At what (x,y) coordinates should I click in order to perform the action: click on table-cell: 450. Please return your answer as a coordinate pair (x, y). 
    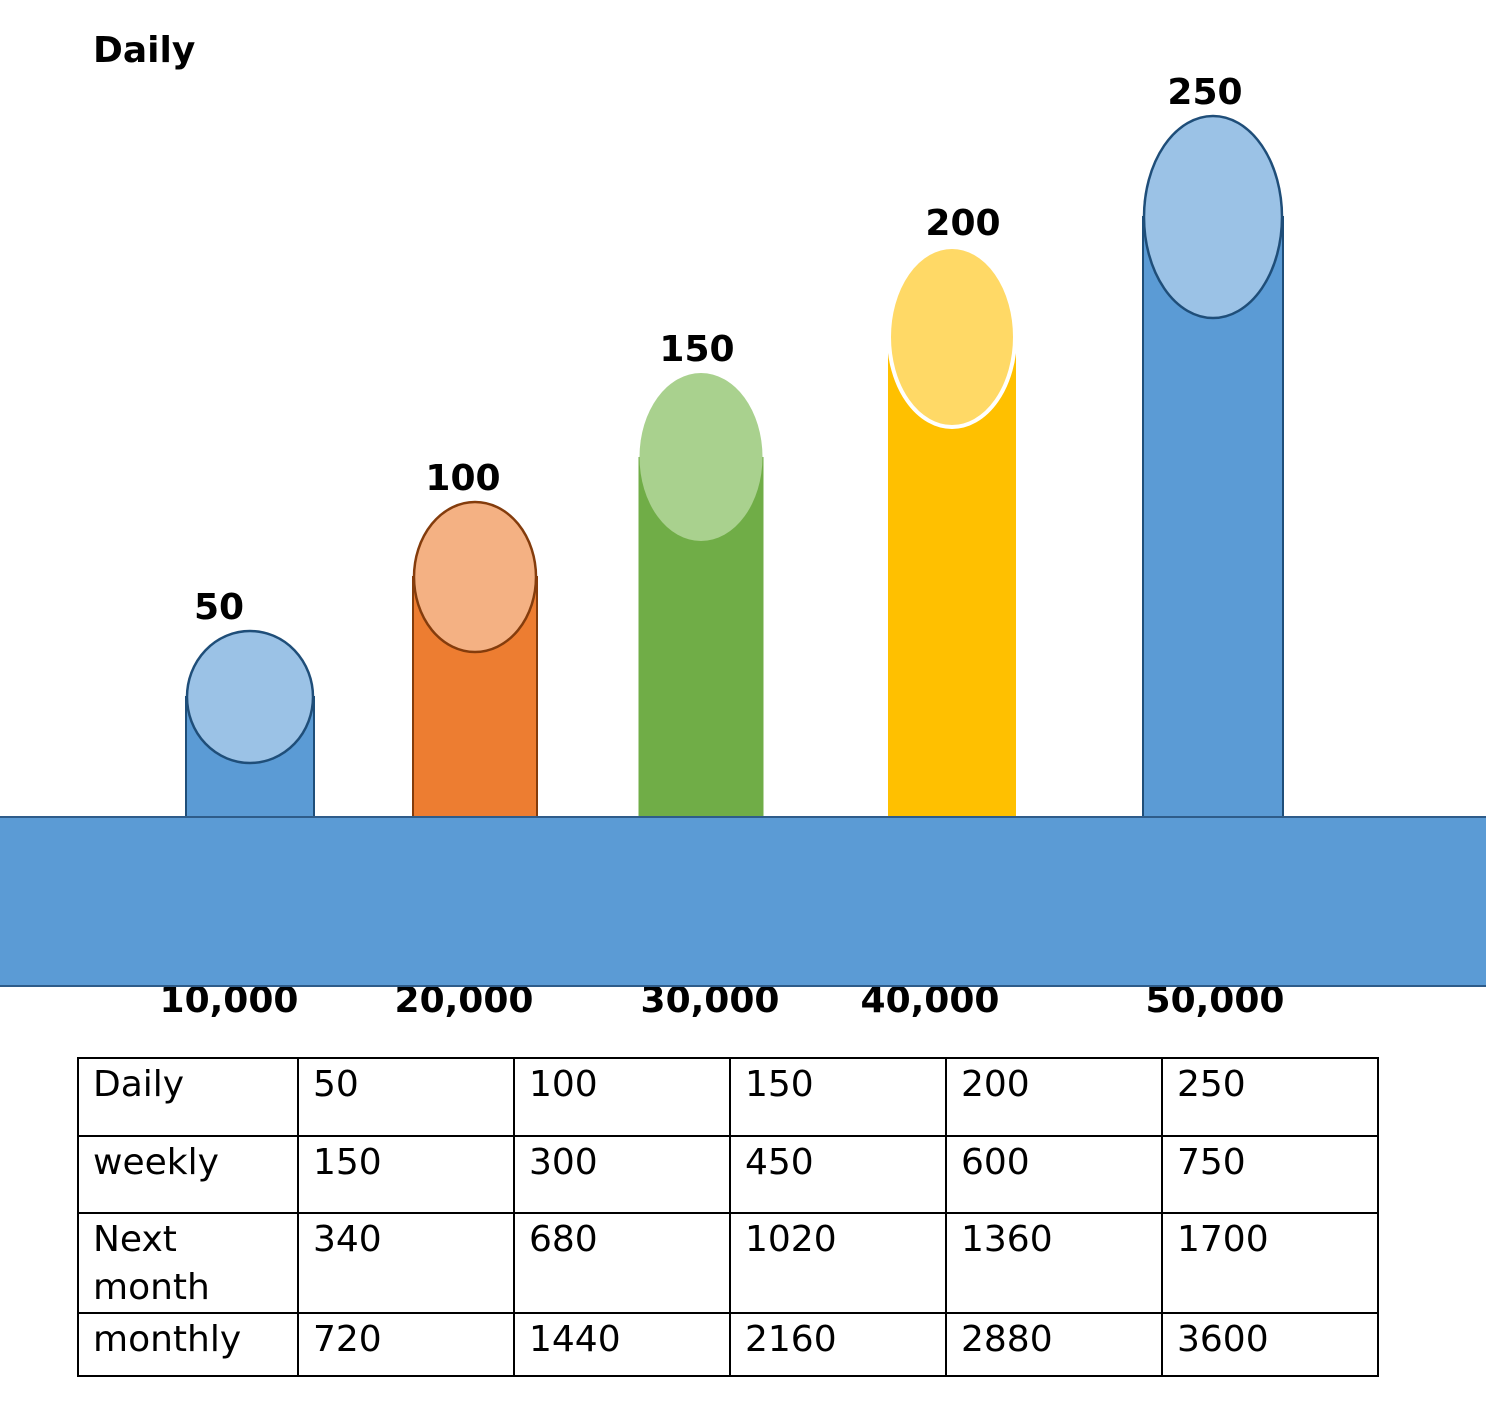
    Looking at the image, I should click on (838, 1174).